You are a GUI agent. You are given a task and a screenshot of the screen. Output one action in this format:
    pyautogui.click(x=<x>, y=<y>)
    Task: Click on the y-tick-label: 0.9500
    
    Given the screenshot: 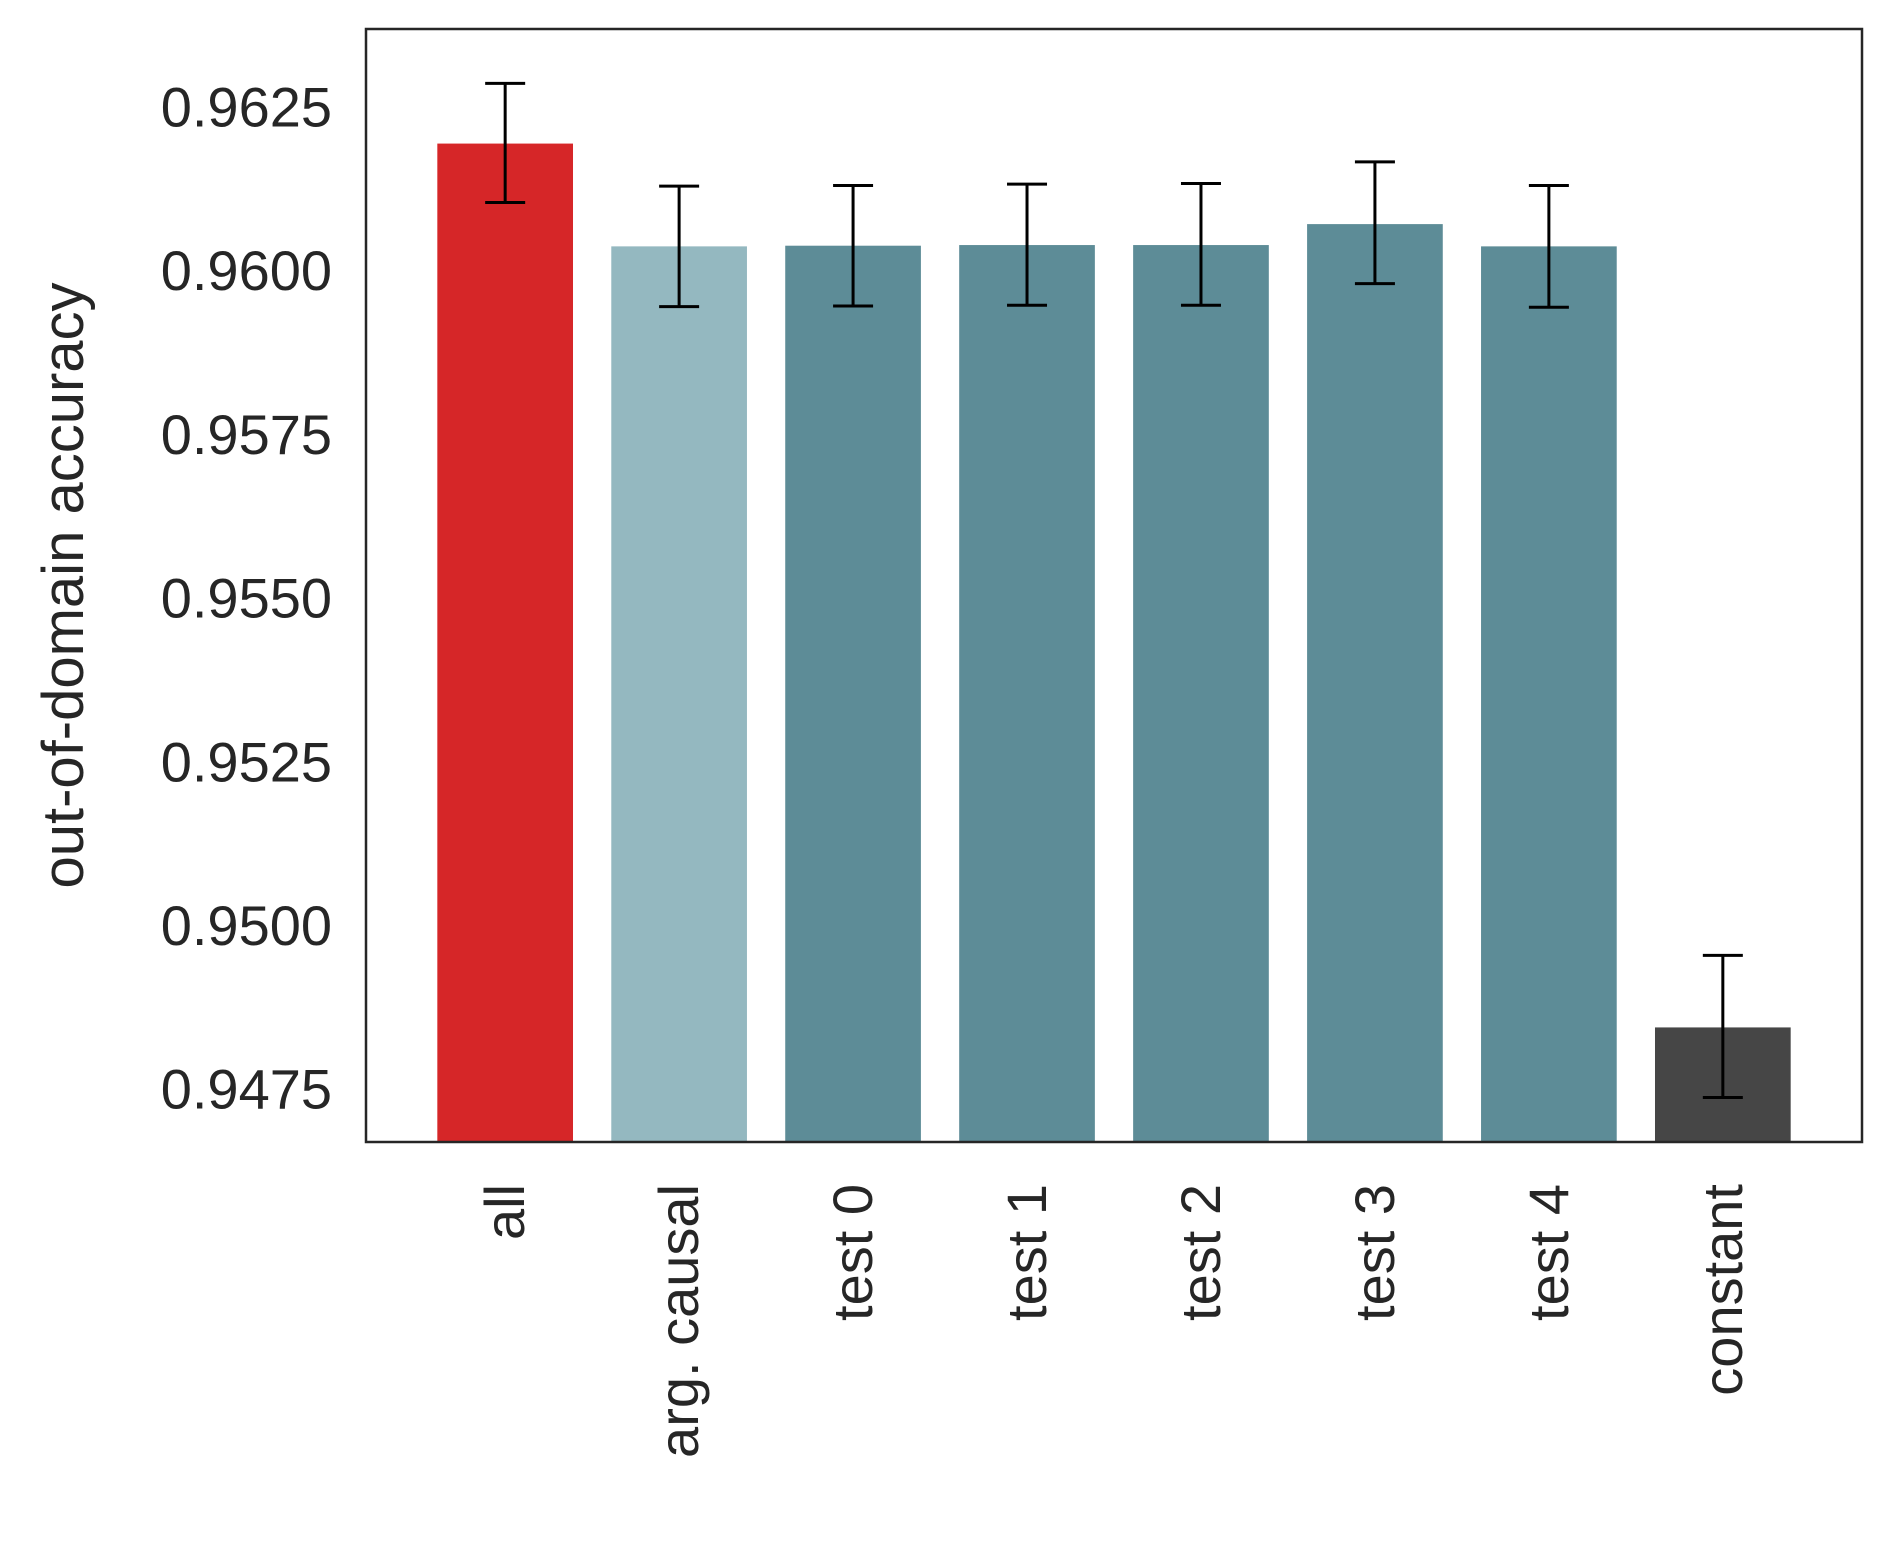 What is the action you would take?
    pyautogui.click(x=246, y=925)
    